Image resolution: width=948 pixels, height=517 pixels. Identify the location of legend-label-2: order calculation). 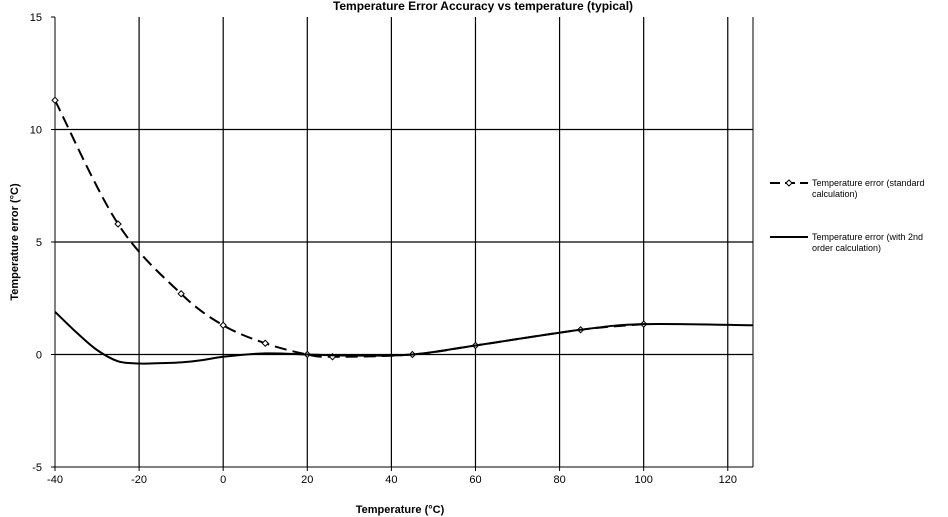
(846, 248).